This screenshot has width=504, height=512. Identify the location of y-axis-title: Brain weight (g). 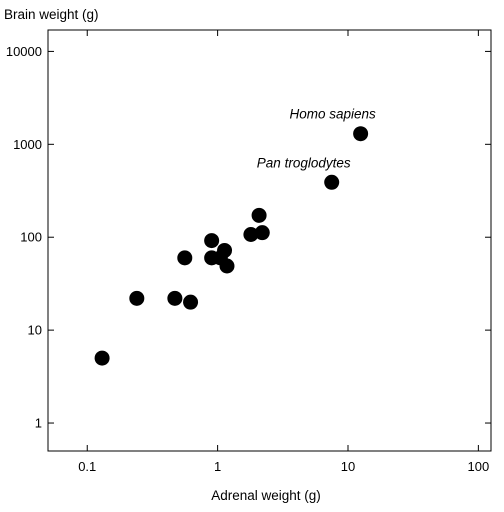
(51, 14).